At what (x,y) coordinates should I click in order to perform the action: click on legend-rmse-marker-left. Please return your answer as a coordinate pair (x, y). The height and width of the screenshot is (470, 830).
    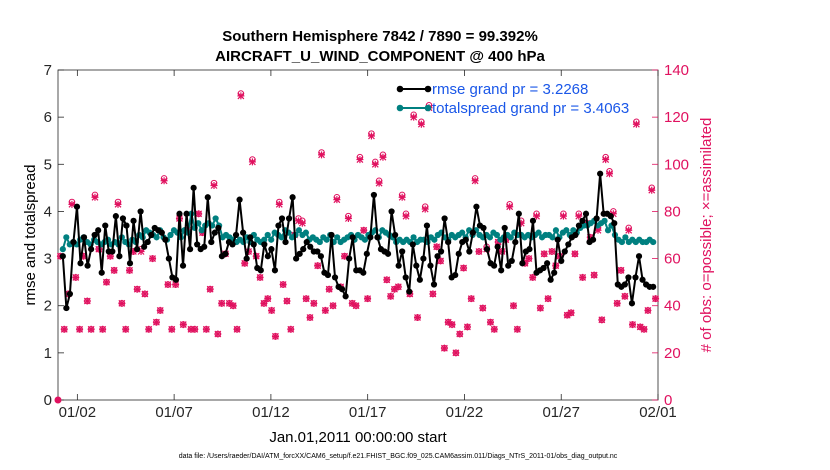
    Looking at the image, I should click on (400, 89).